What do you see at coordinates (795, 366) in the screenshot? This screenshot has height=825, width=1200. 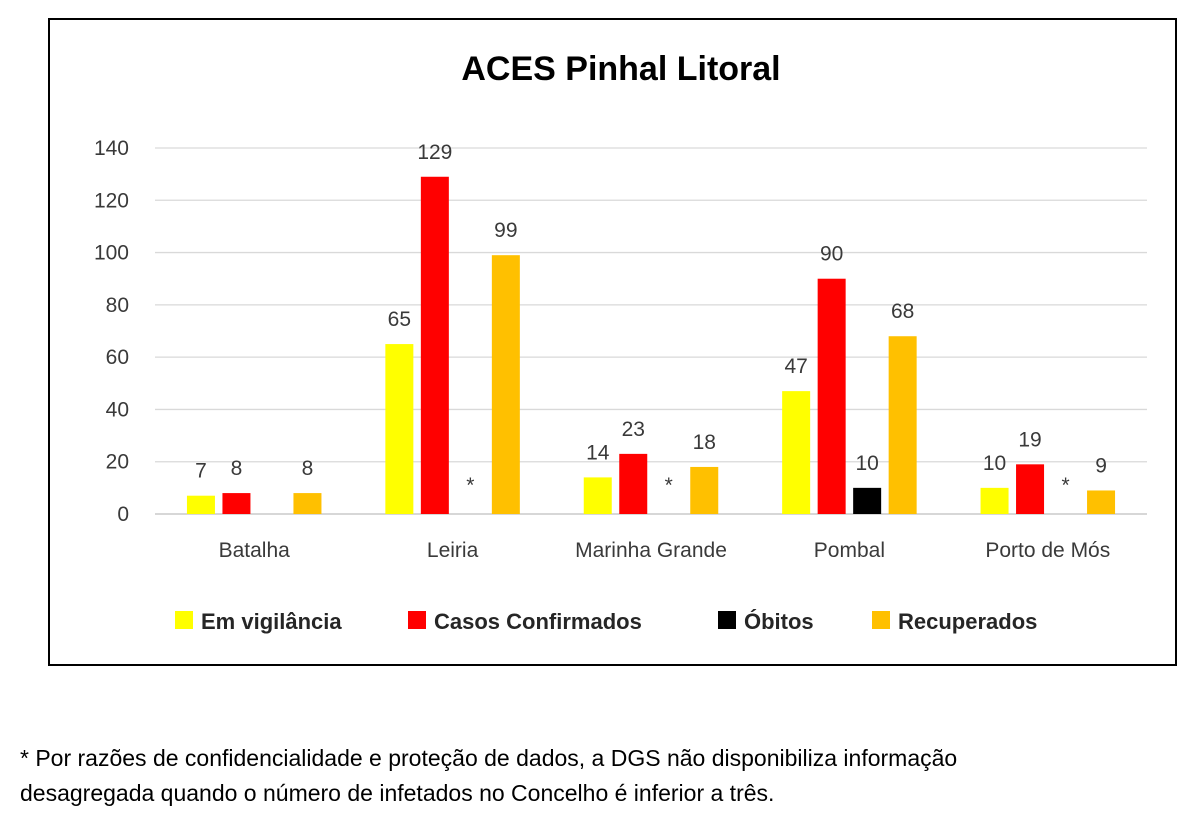 I see `data-label: 47` at bounding box center [795, 366].